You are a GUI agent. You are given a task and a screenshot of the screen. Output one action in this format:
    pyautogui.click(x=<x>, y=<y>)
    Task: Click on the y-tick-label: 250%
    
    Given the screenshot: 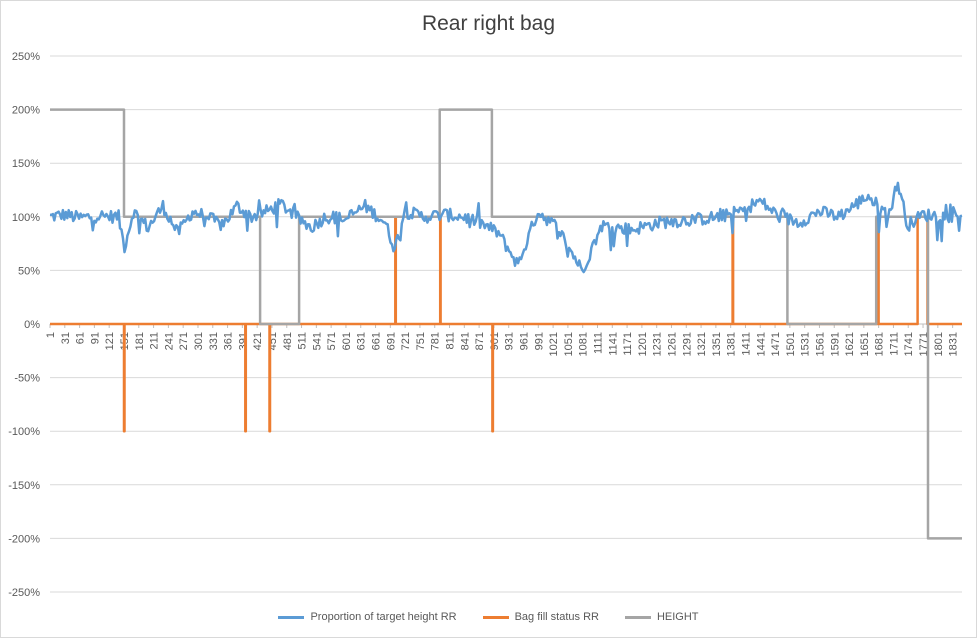 What is the action you would take?
    pyautogui.click(x=26, y=57)
    